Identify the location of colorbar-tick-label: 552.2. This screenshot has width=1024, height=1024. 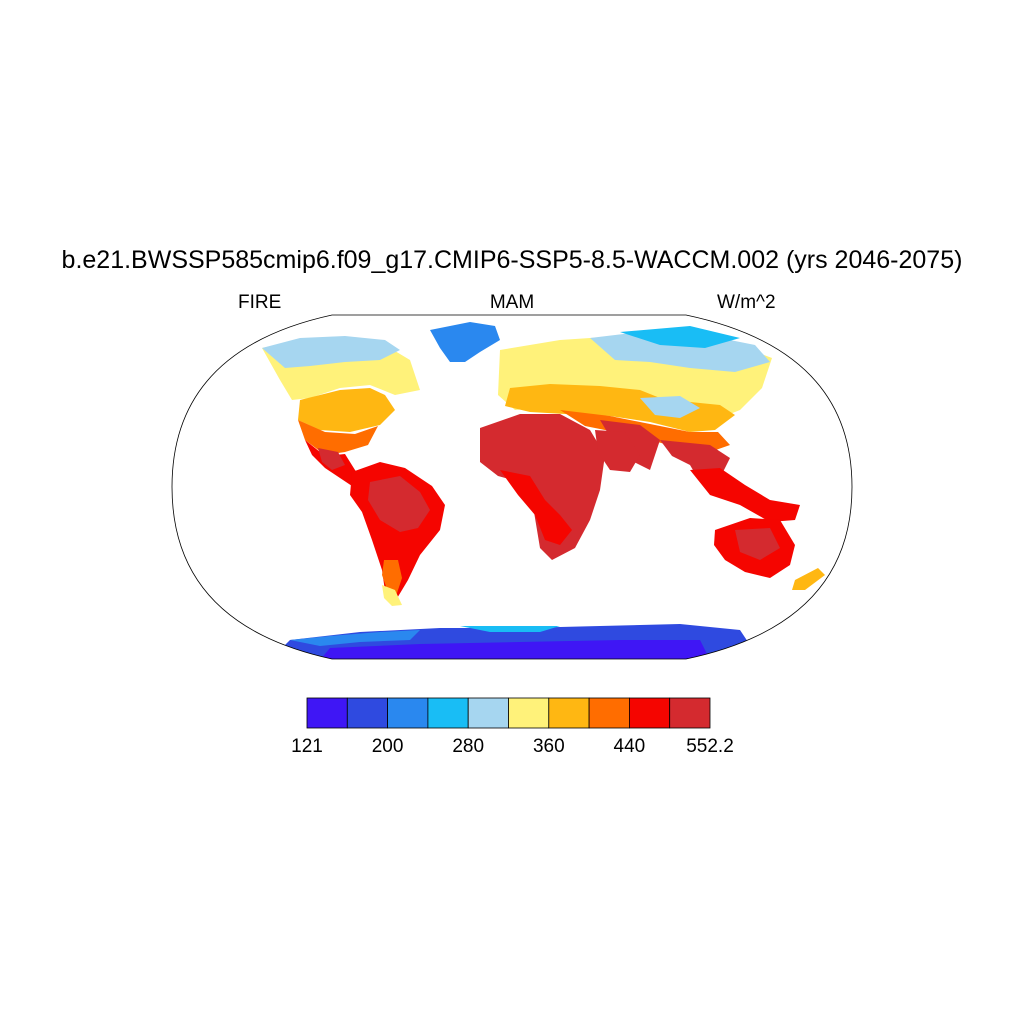
(710, 746).